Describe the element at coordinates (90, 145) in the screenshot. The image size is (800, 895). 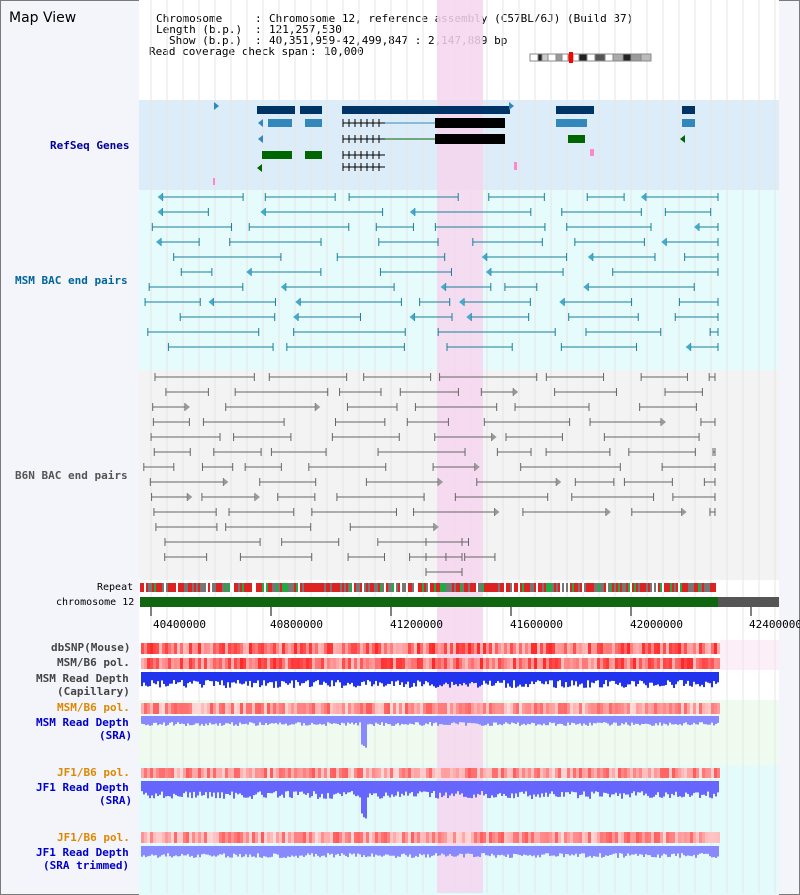
I see `track-label-refseq: RefSeq Genes` at that location.